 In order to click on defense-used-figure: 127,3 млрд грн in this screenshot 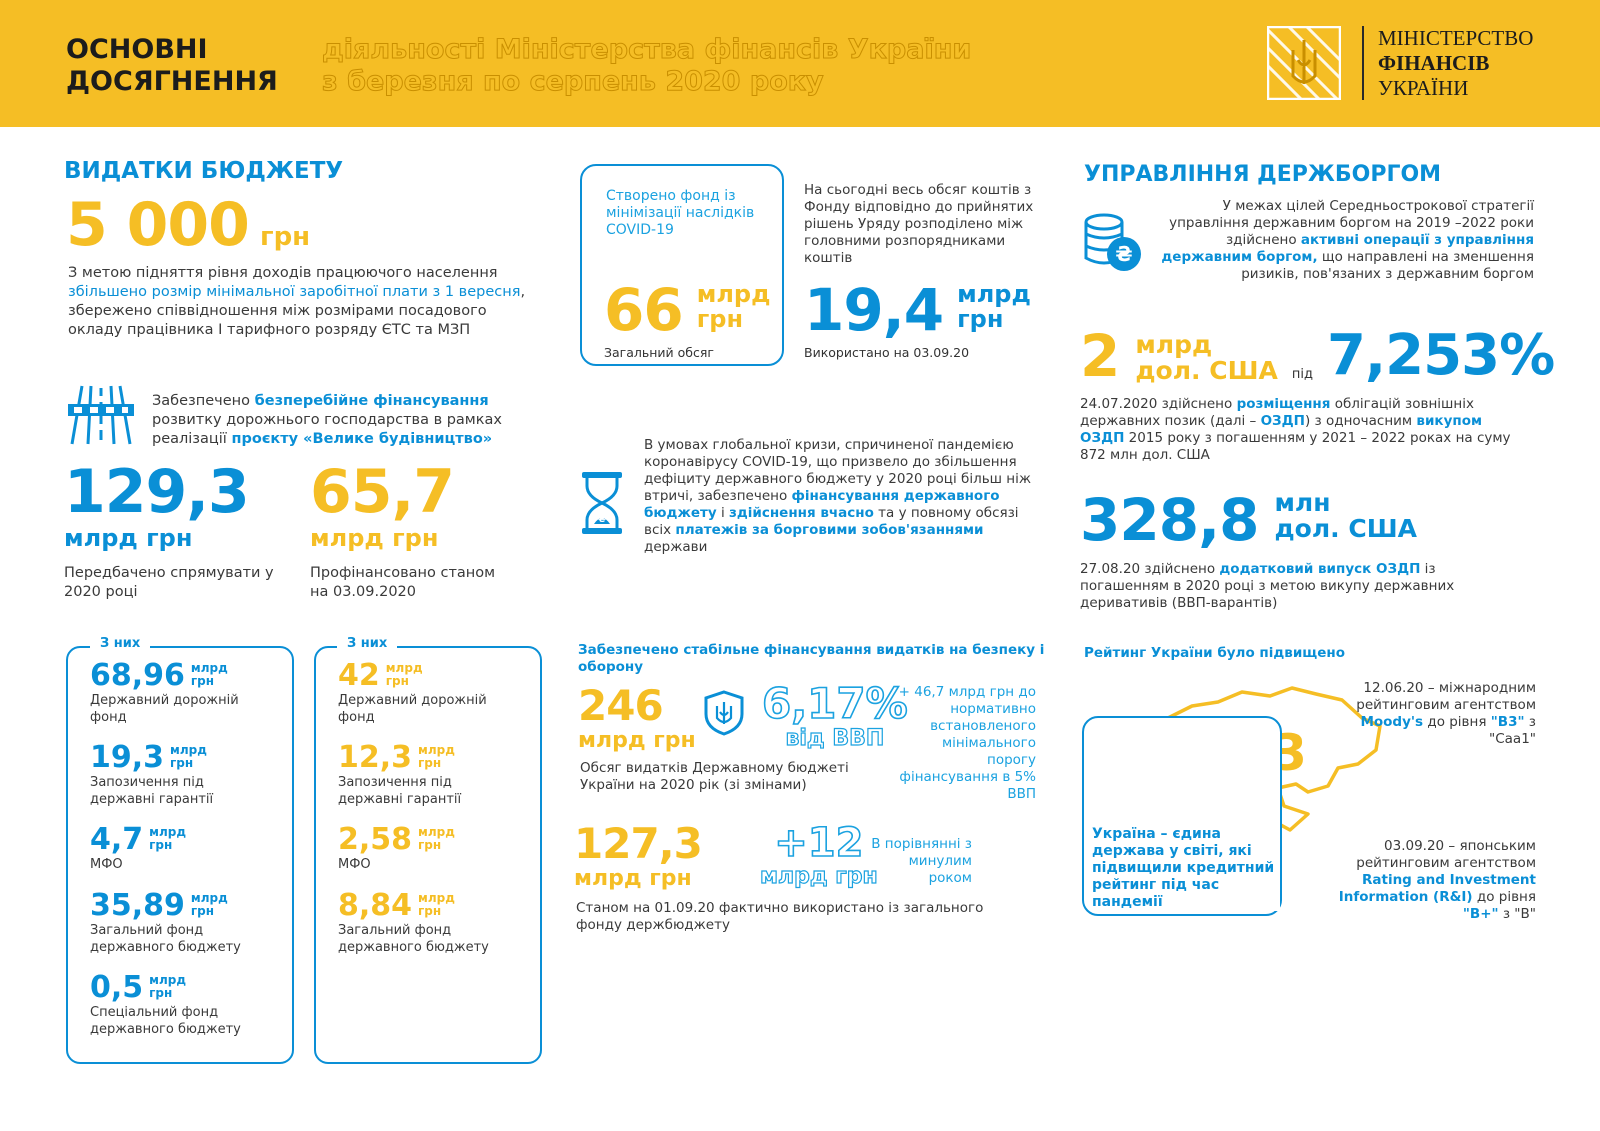, I will do `click(638, 857)`.